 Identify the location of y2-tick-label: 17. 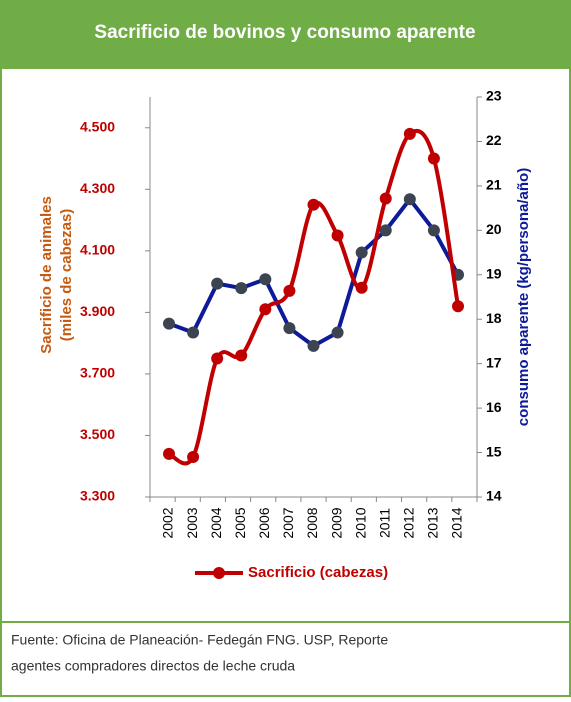
(494, 362).